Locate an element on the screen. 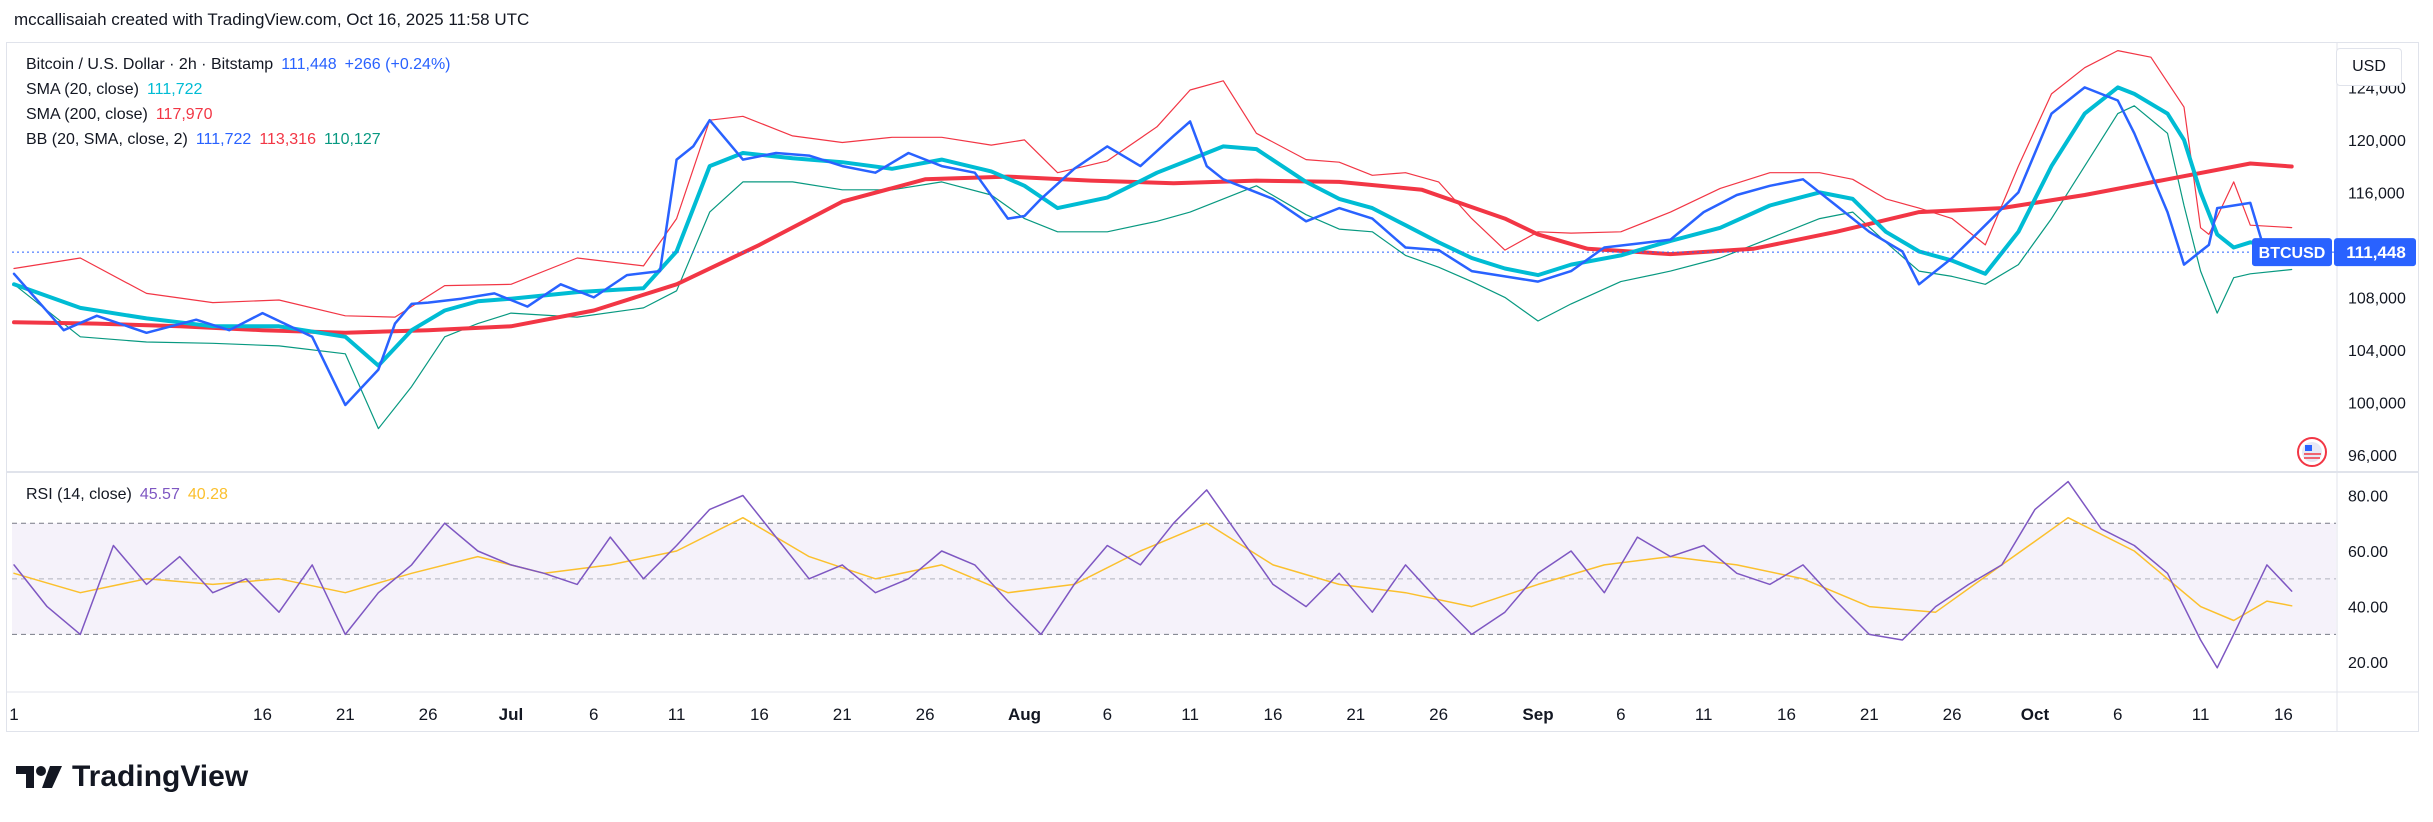 The width and height of the screenshot is (2433, 822). rsi-tick-label: 60.00 is located at coordinates (2368, 552).